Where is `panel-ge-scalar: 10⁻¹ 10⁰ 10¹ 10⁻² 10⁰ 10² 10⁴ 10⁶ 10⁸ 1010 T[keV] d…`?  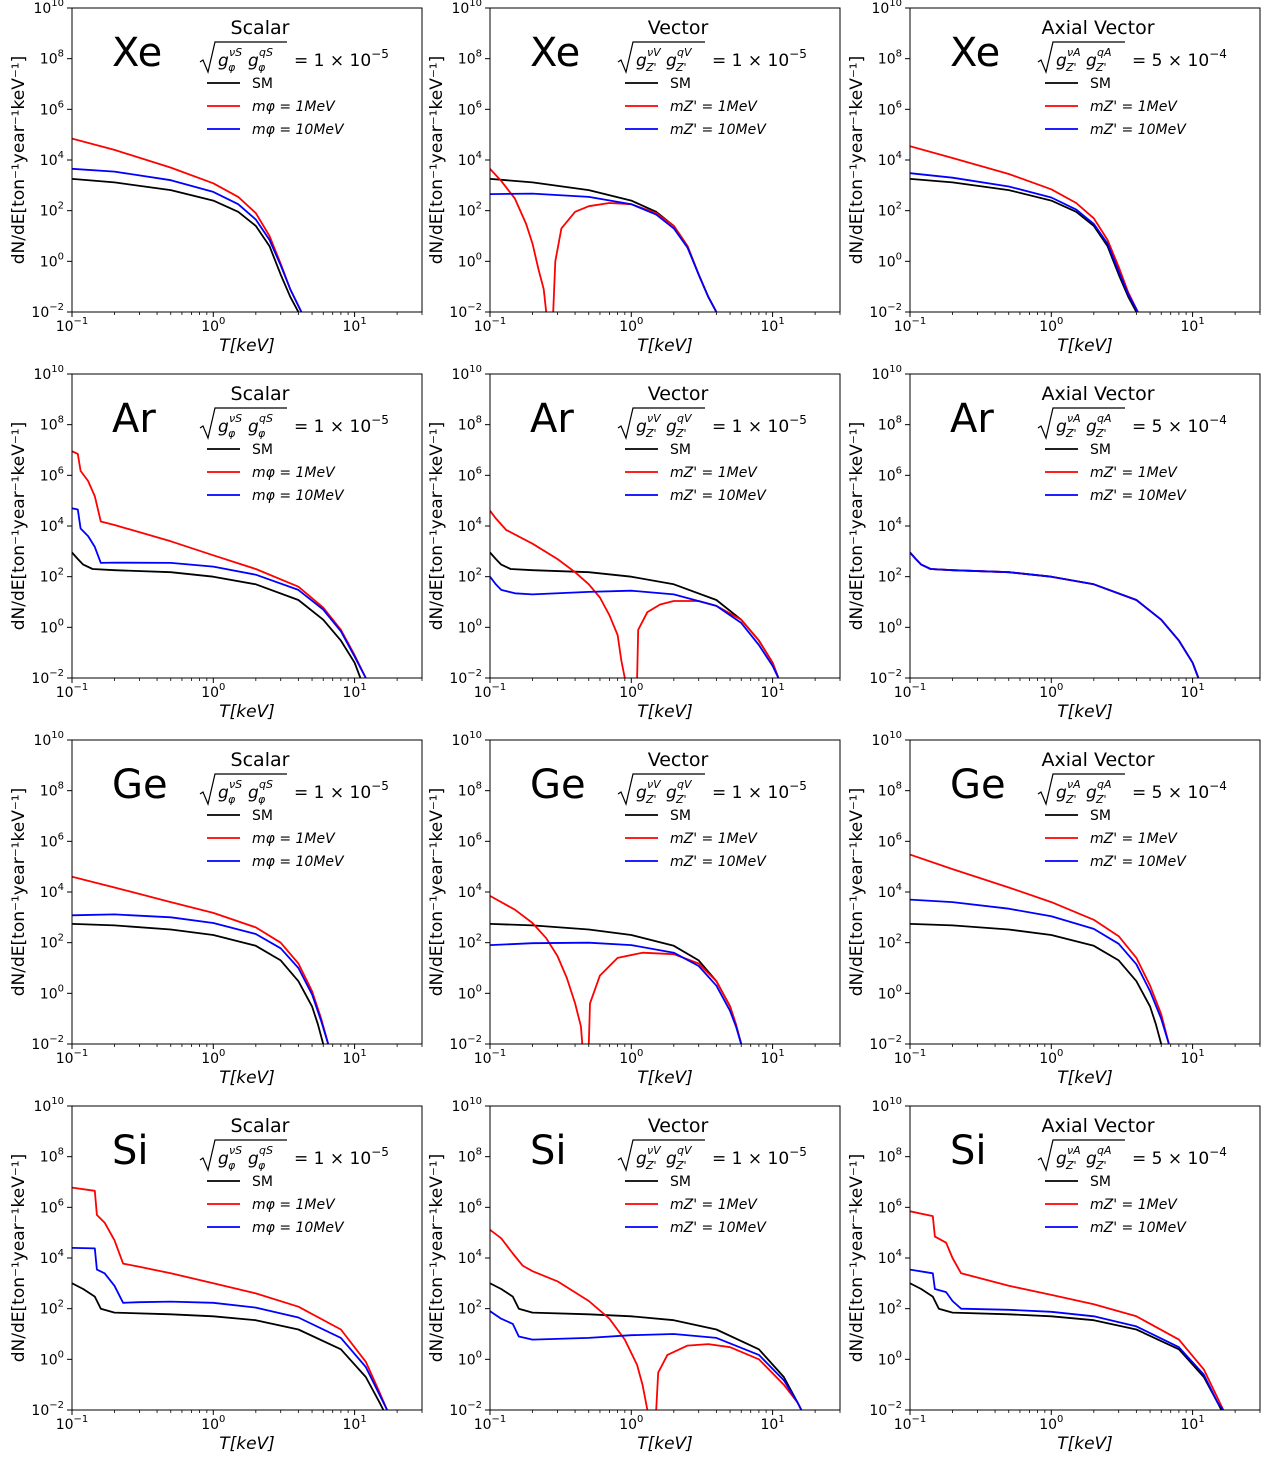 panel-ge-scalar: 10⁻¹ 10⁰ 10¹ 10⁻² 10⁰ 10² 10⁴ 10⁶ 10⁸ 1010 T[keV] d… is located at coordinates (216, 909).